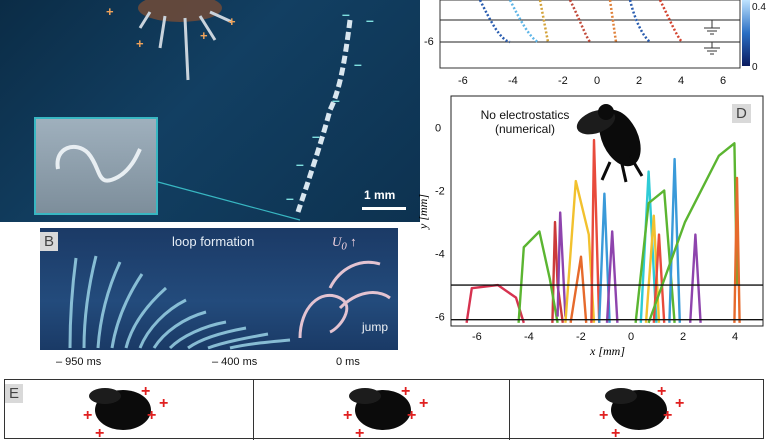 This screenshot has width=768, height=440. Describe the element at coordinates (14, 393) in the screenshot. I see `panel-e-tag: E` at that location.